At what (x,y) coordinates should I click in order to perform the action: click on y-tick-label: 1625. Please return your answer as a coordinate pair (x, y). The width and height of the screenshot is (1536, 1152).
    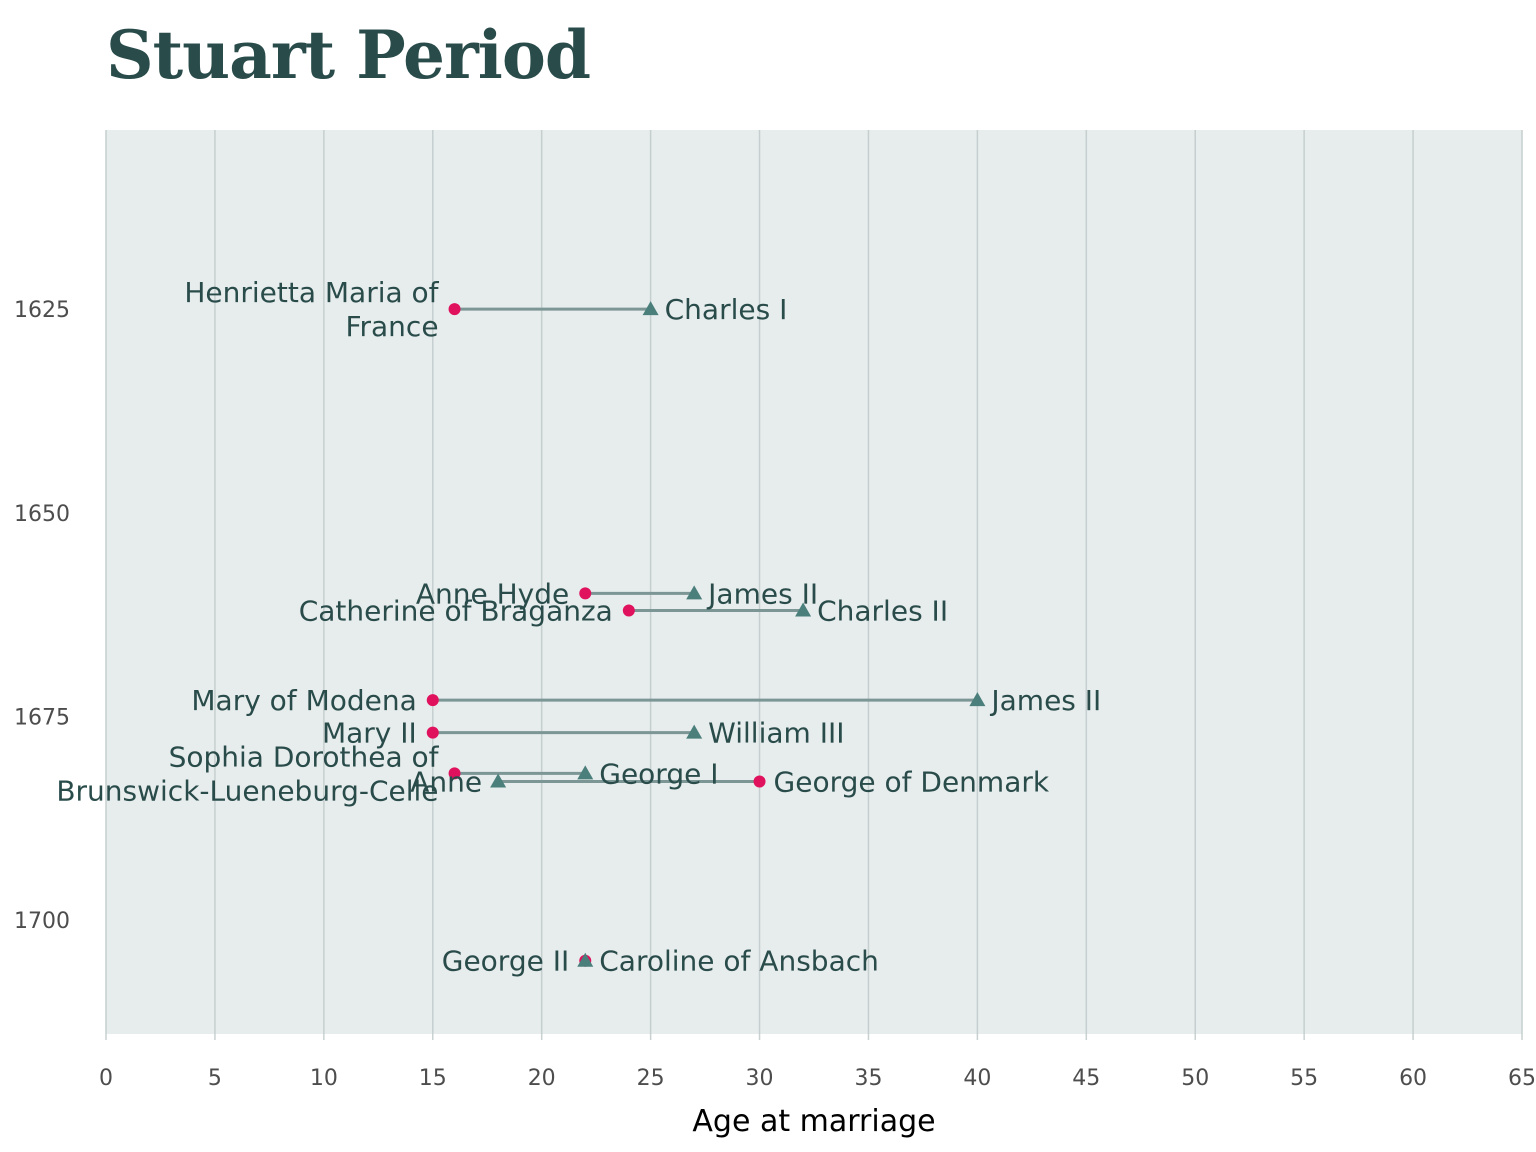
    Looking at the image, I should click on (42, 310).